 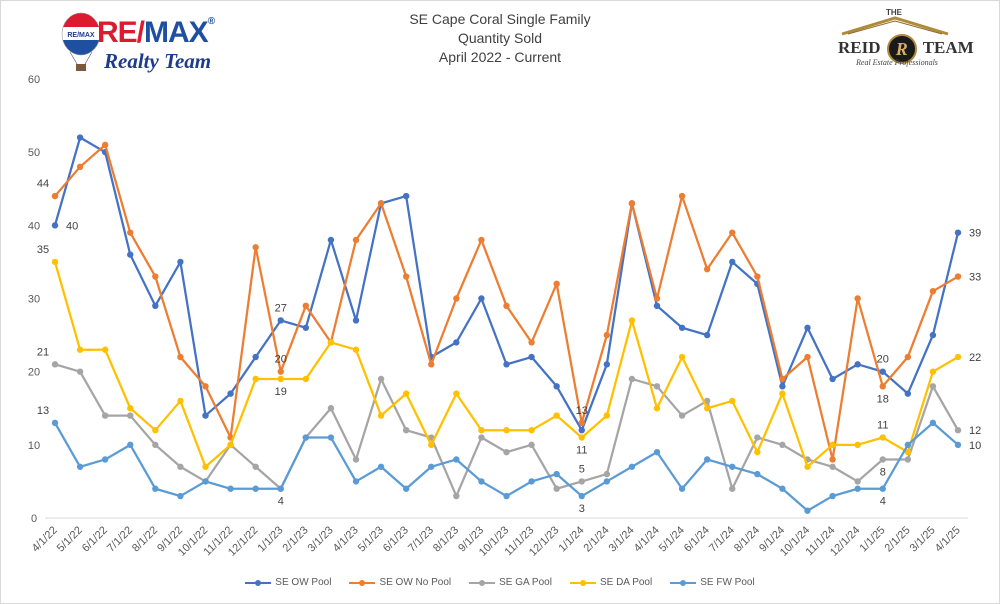 What do you see at coordinates (697, 539) in the screenshot?
I see `x-tick-label: 6/1/24` at bounding box center [697, 539].